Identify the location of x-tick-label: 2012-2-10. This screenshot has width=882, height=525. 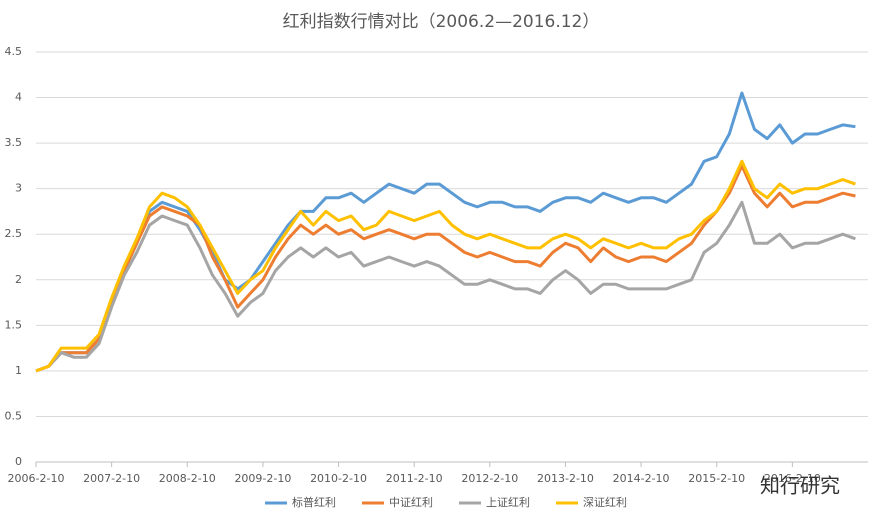
(489, 478).